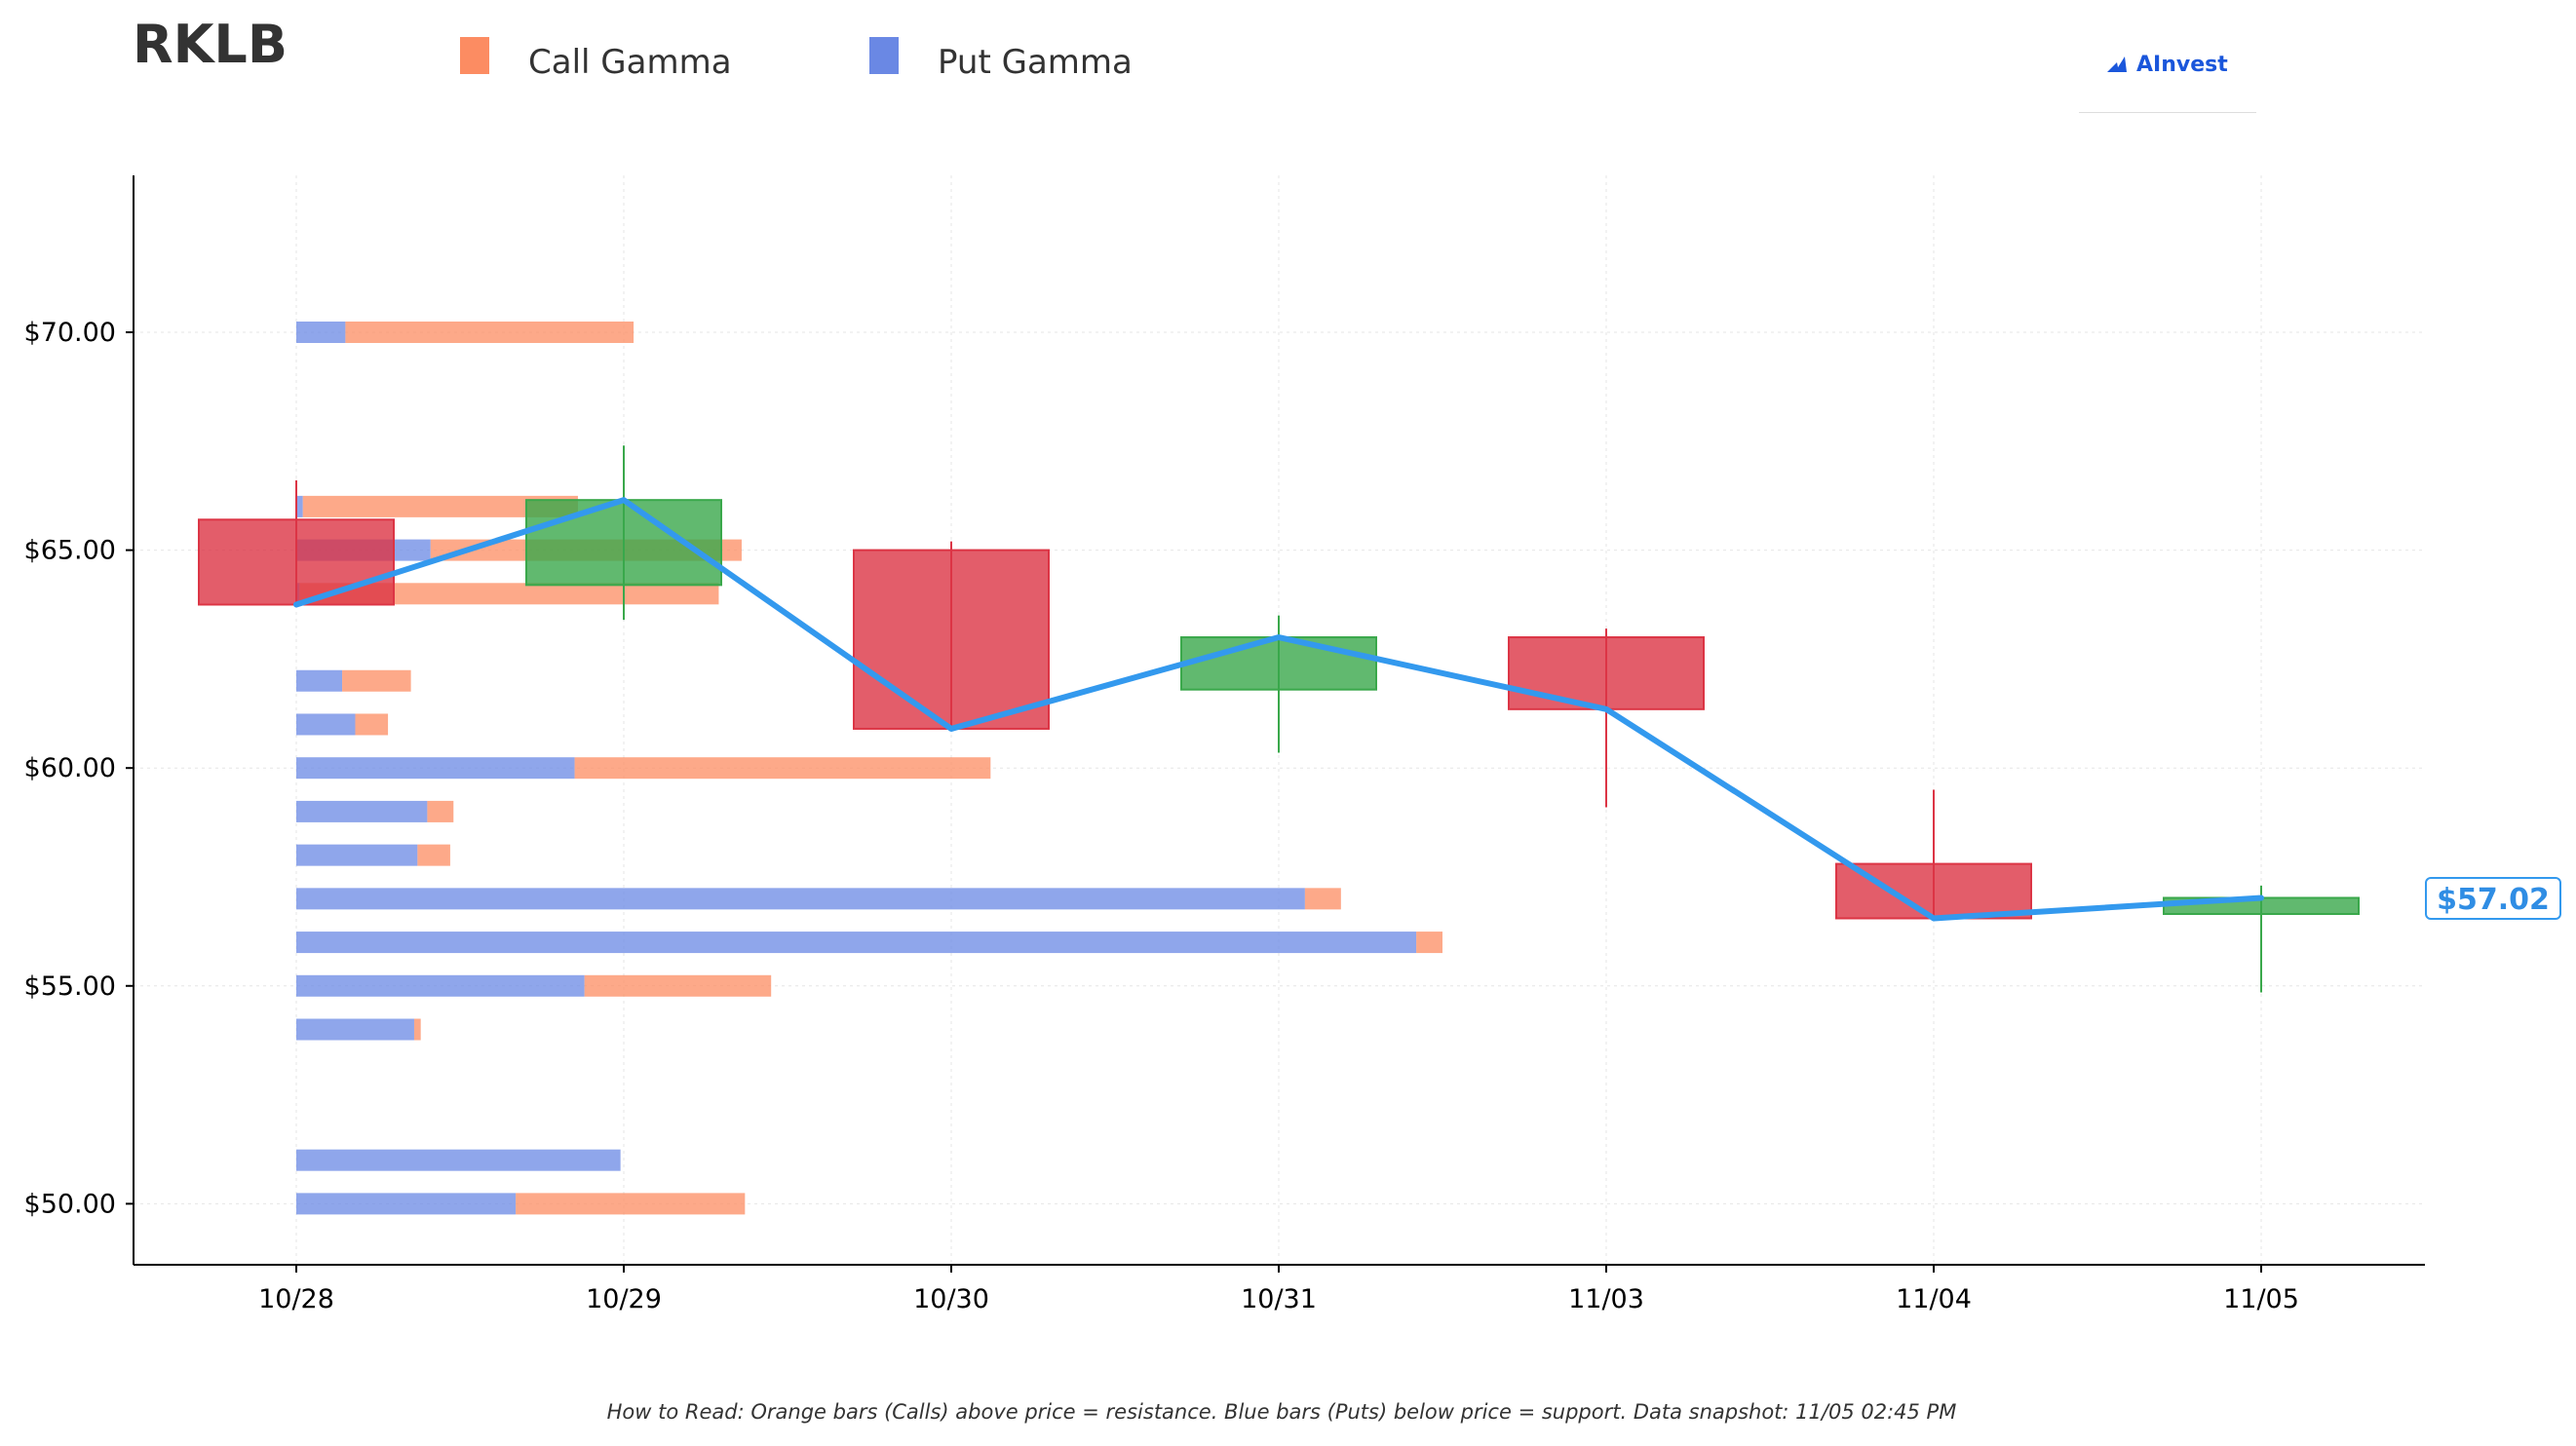 The image size is (2576, 1446). What do you see at coordinates (884, 55) in the screenshot?
I see `put-gamma-swatch` at bounding box center [884, 55].